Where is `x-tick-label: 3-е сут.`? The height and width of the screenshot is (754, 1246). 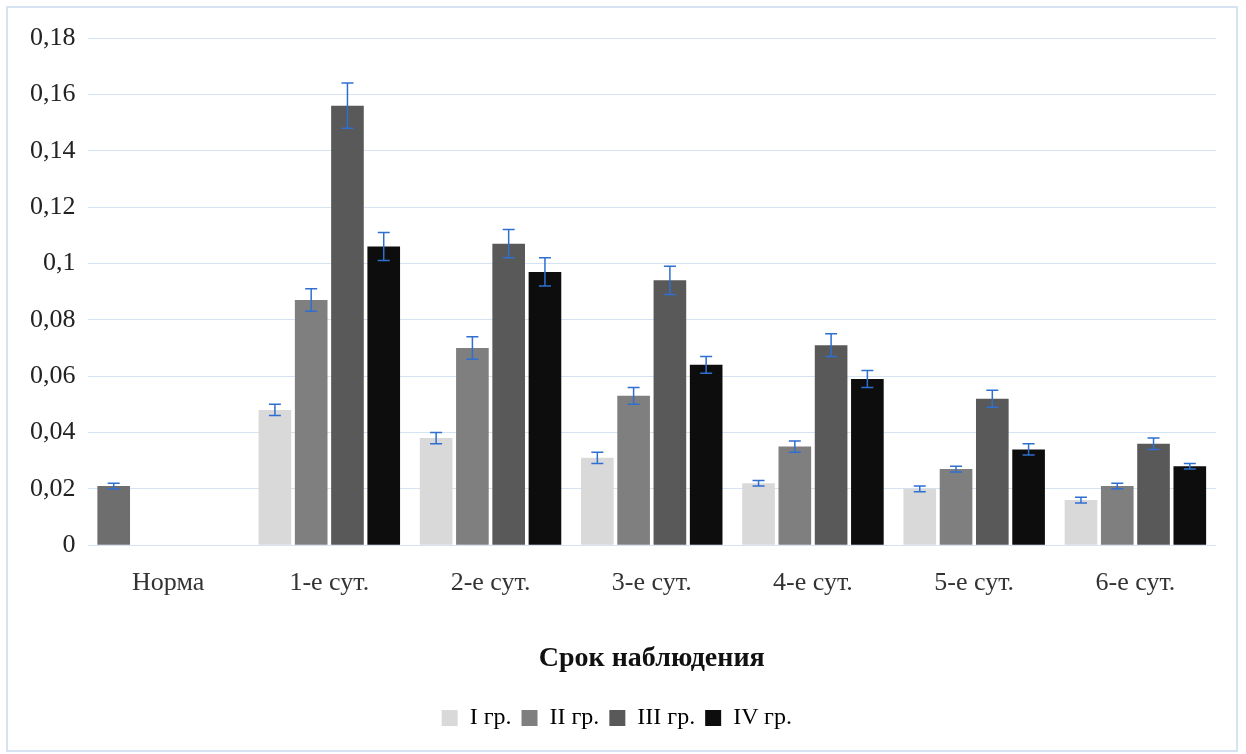
x-tick-label: 3-е сут. is located at coordinates (651, 581).